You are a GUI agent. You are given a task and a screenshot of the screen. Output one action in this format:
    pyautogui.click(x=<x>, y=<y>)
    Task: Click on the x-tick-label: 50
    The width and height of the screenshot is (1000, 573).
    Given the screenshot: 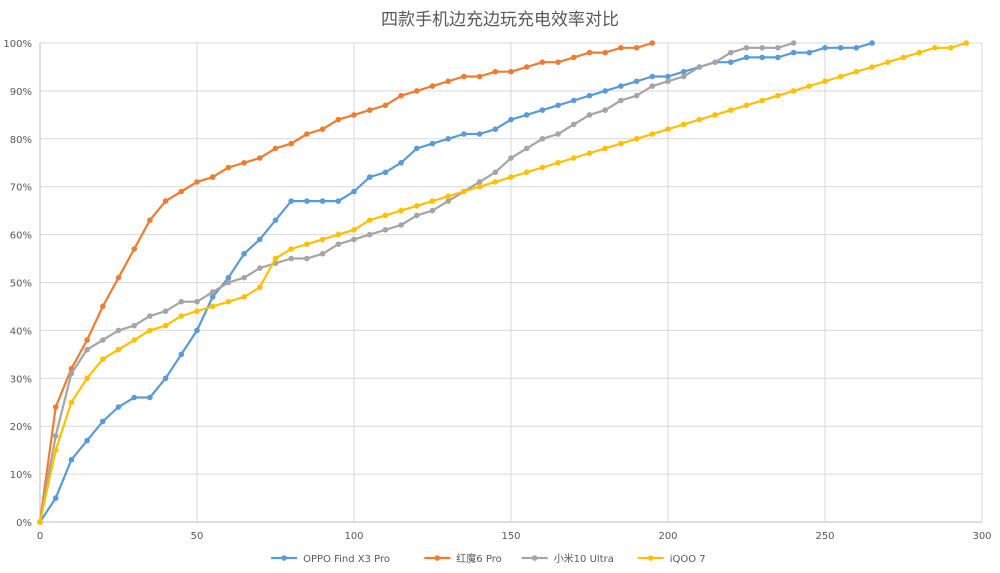 What is the action you would take?
    pyautogui.click(x=197, y=536)
    